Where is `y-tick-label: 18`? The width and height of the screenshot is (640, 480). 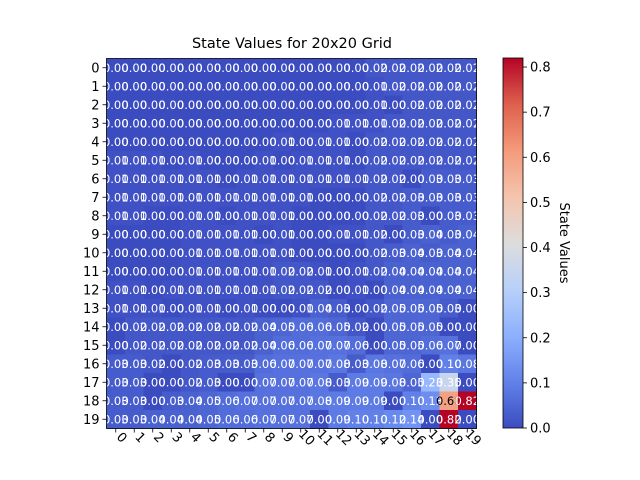
y-tick-label: 18 is located at coordinates (91, 401).